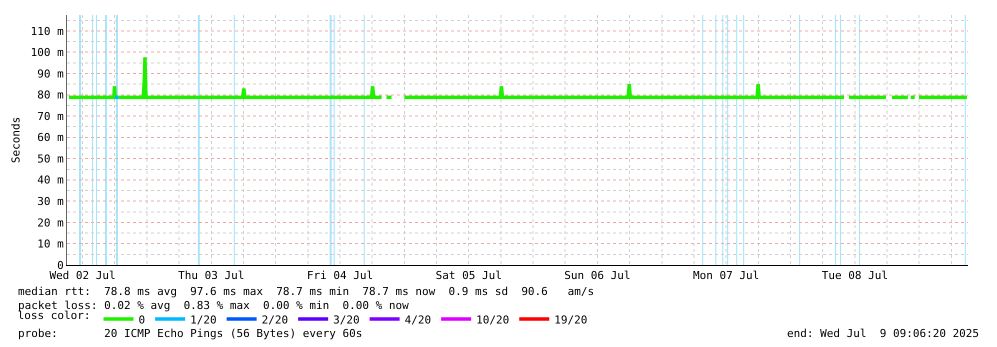 The width and height of the screenshot is (997, 347). Describe the element at coordinates (346, 319) in the screenshot. I see `legend-label: 3/20` at that location.